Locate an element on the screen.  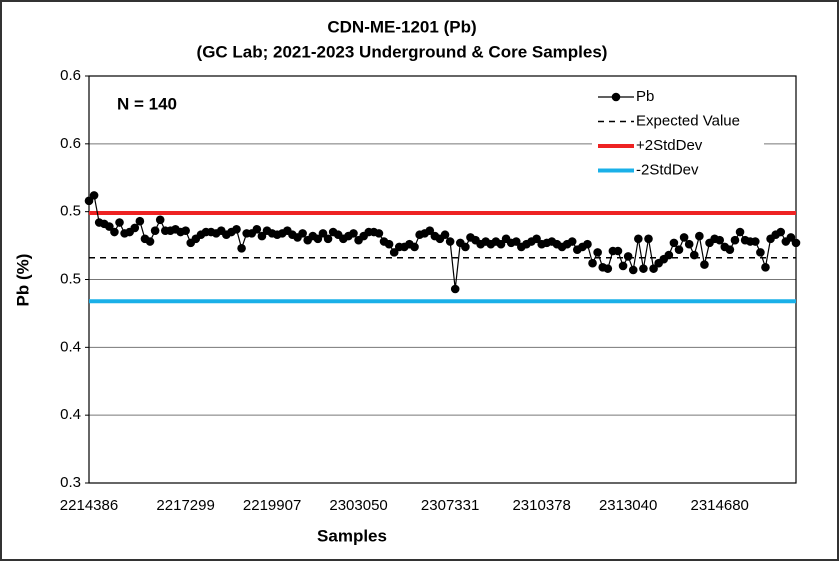
legend-label: Pb is located at coordinates (645, 96).